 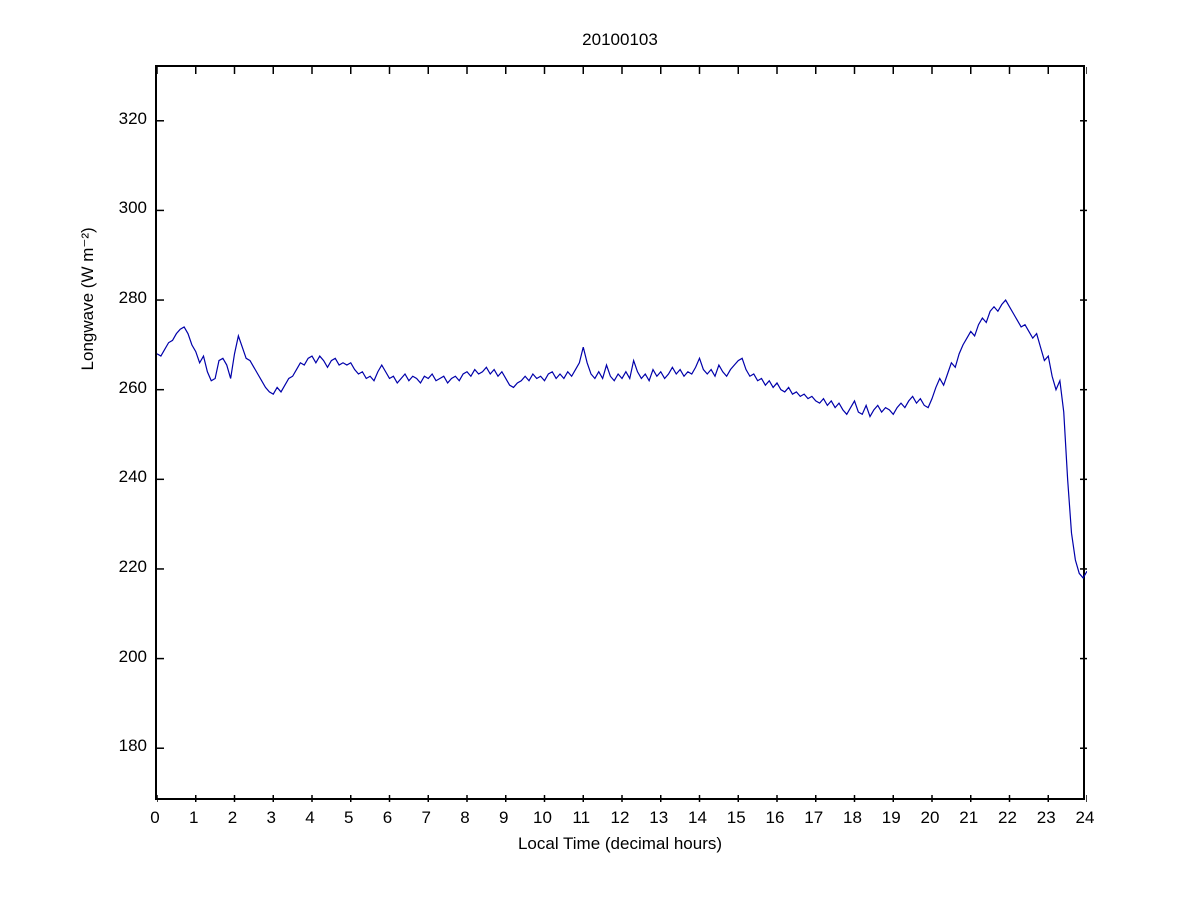 I want to click on x-tick-label: 0, so click(x=155, y=817).